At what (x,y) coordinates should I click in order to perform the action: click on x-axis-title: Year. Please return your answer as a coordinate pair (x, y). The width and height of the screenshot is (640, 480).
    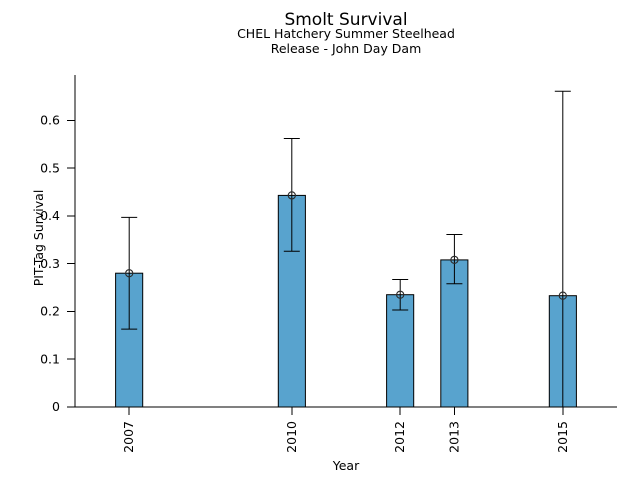
    Looking at the image, I should click on (346, 465).